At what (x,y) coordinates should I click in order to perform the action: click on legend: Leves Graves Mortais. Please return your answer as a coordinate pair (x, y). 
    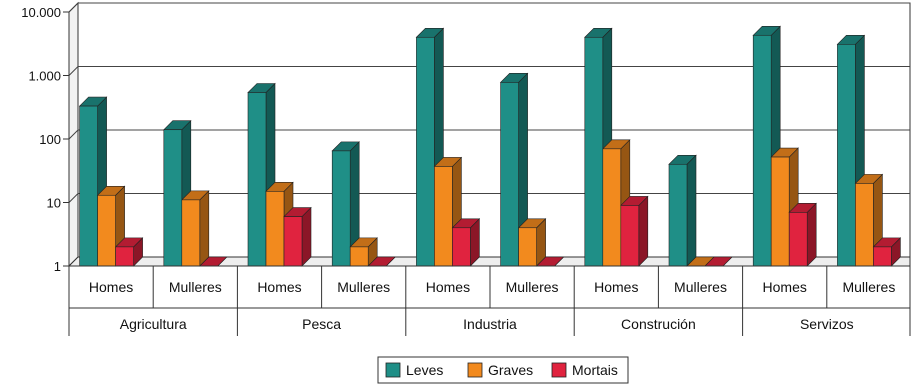
    Looking at the image, I should click on (503, 370).